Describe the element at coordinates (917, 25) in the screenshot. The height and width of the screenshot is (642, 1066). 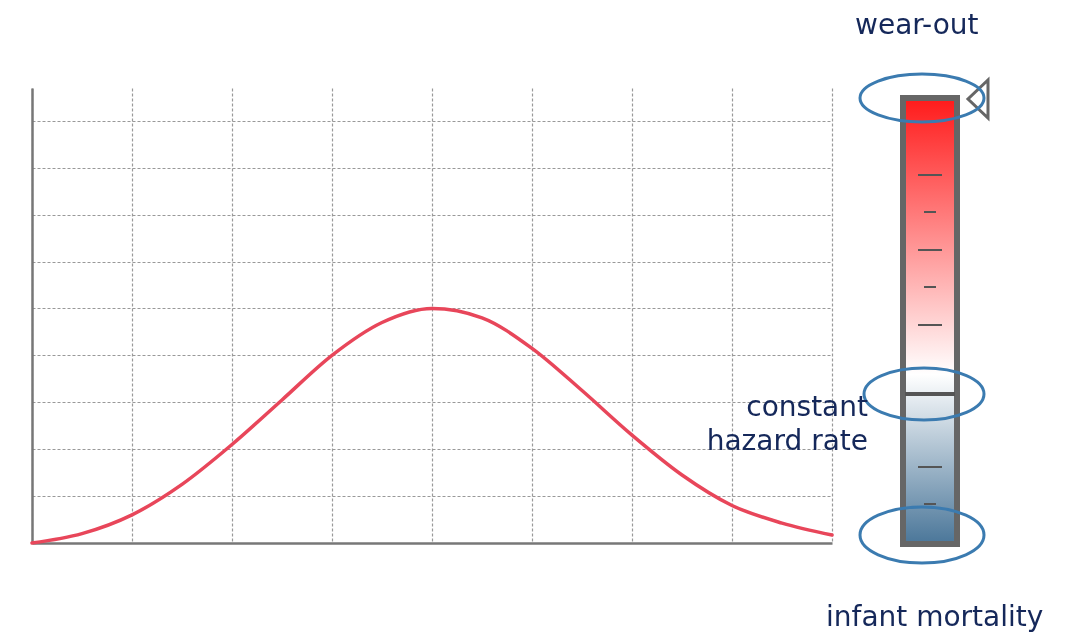
I see `text: wear-out` at that location.